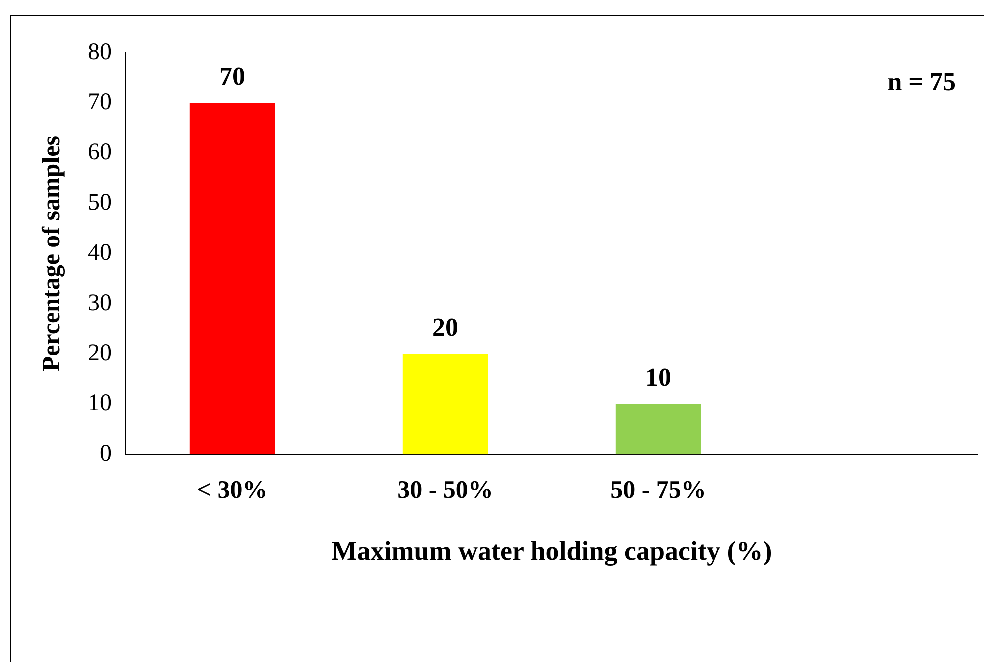  Describe the element at coordinates (100, 403) in the screenshot. I see `y-tick-label: 10` at that location.